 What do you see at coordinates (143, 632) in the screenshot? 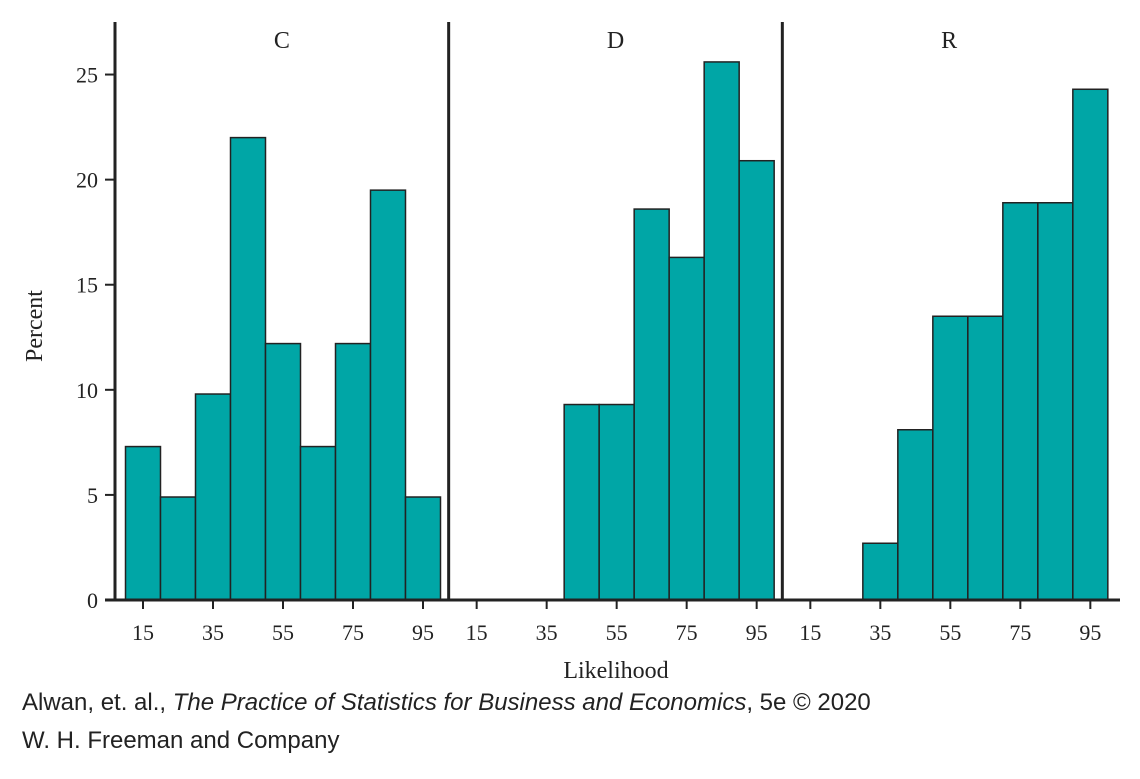
I see `x-tick-label-c-15: 15` at bounding box center [143, 632].